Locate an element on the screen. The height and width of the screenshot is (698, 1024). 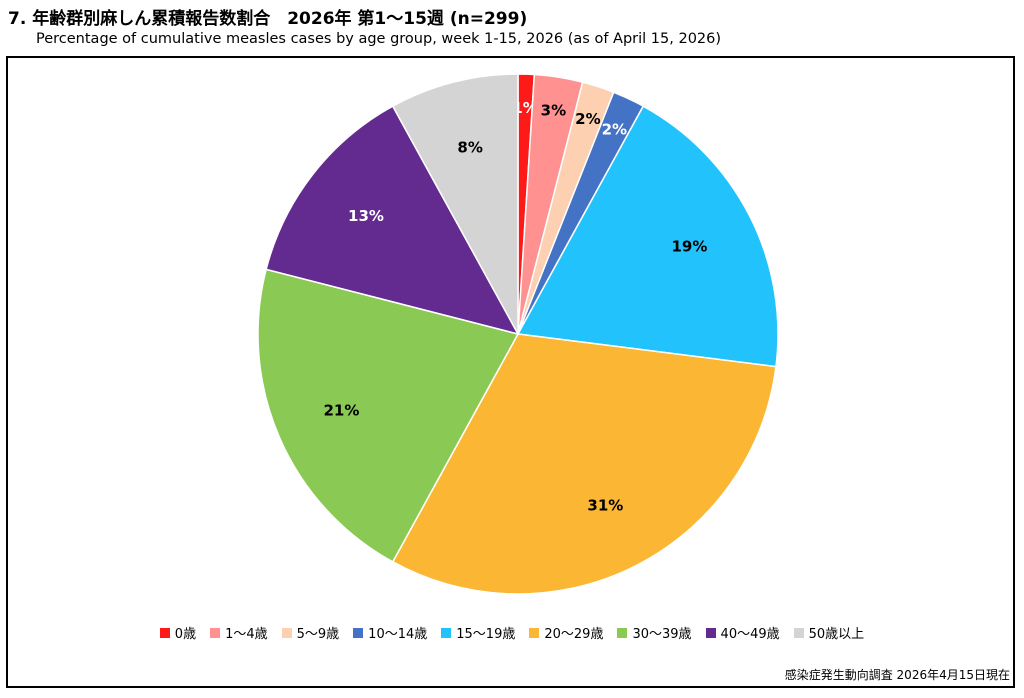
legend-item-2: 5～9歳 is located at coordinates (310, 632).